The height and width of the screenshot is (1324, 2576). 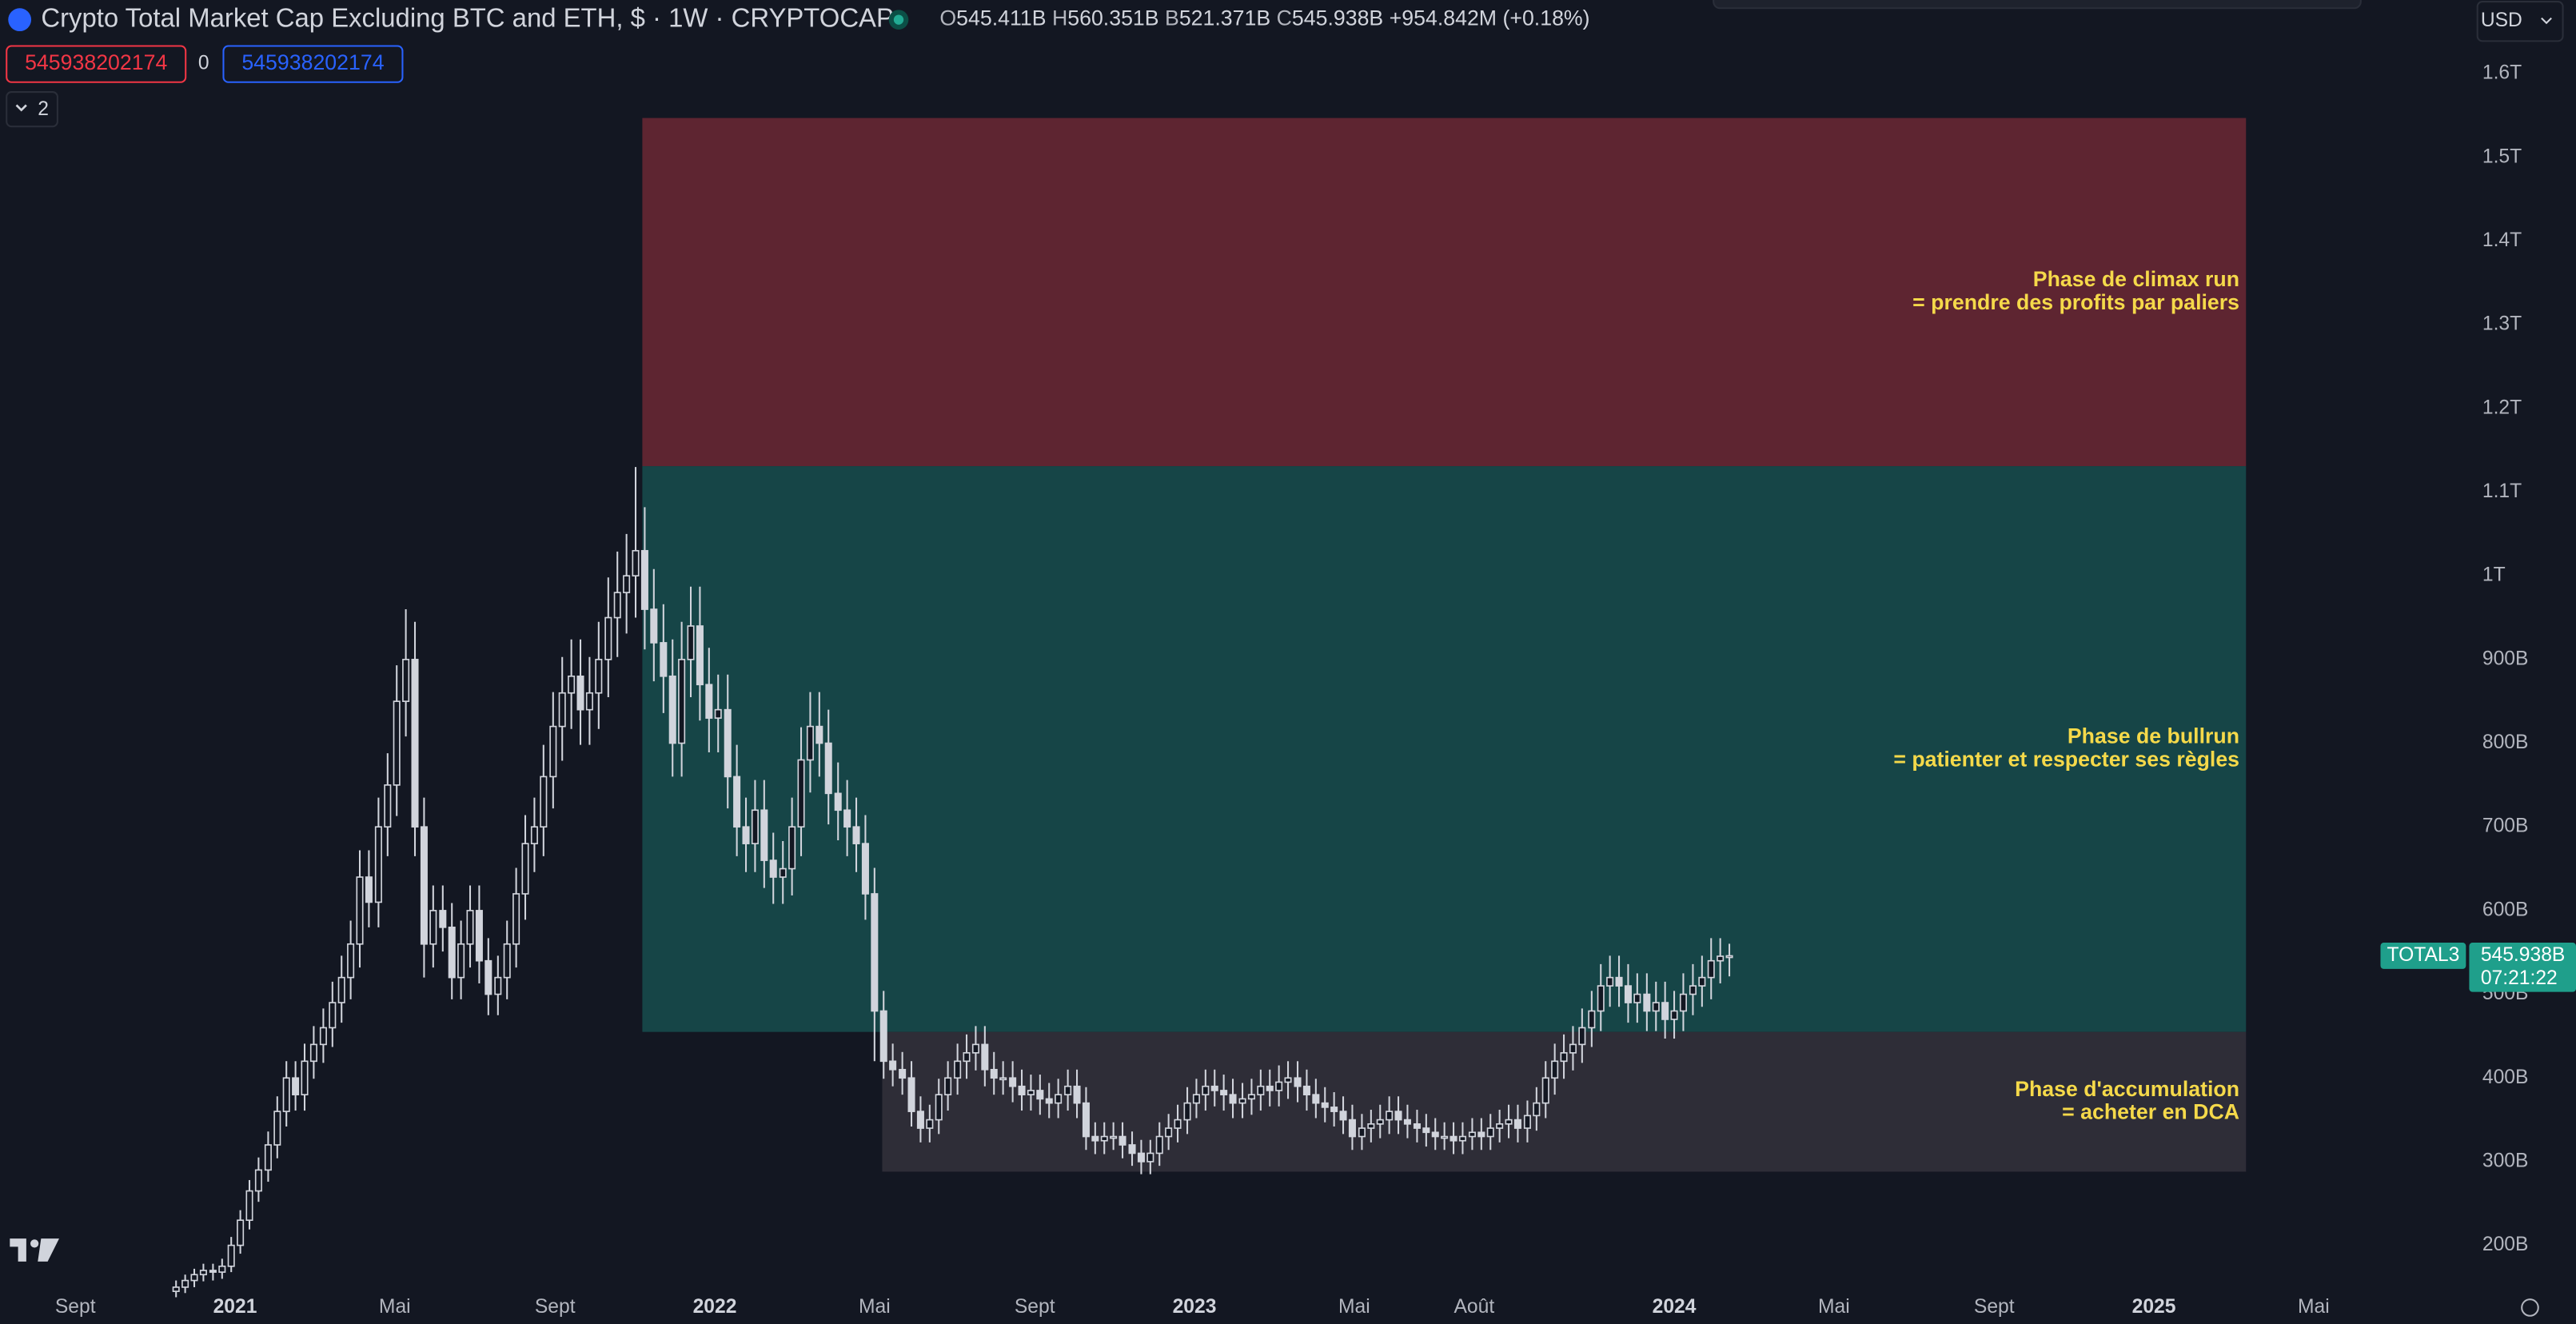 I want to click on x-tick-label: 2023, so click(x=1195, y=1307).